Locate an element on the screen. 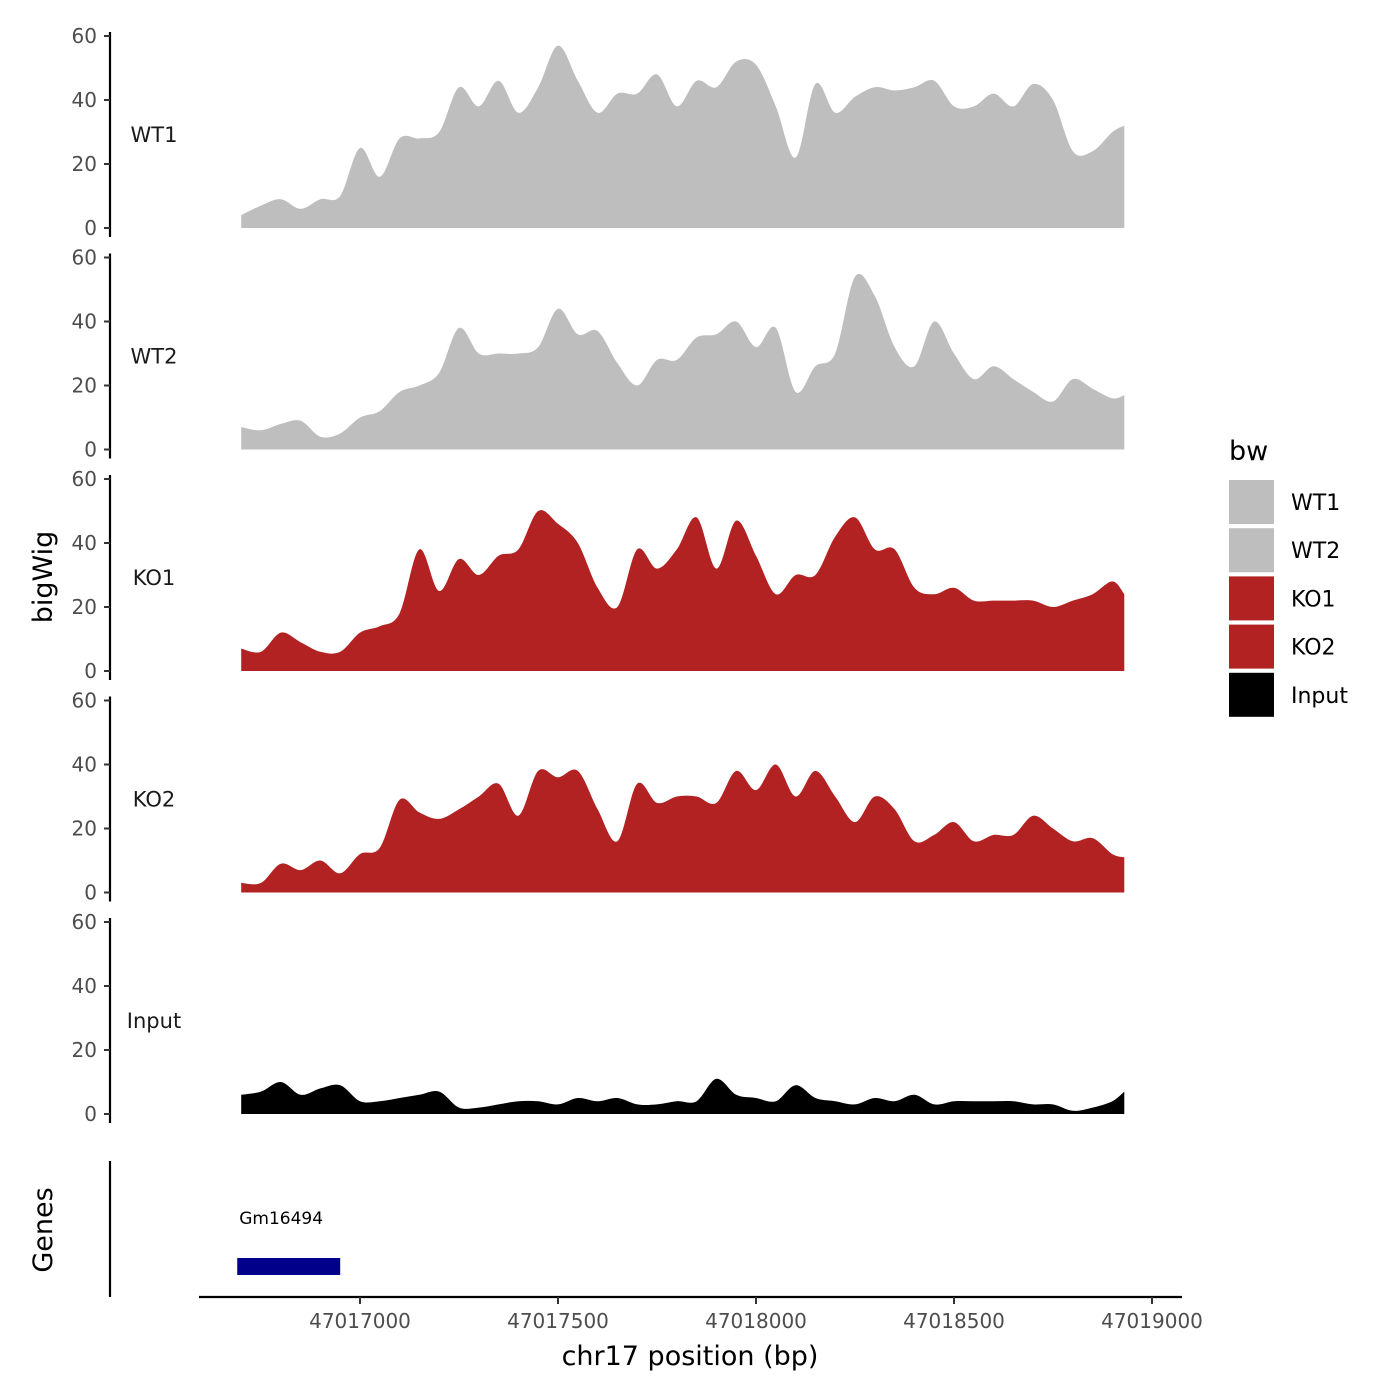 Image resolution: width=1400 pixels, height=1400 pixels. y-axis-title: bigWig is located at coordinates (43, 577).